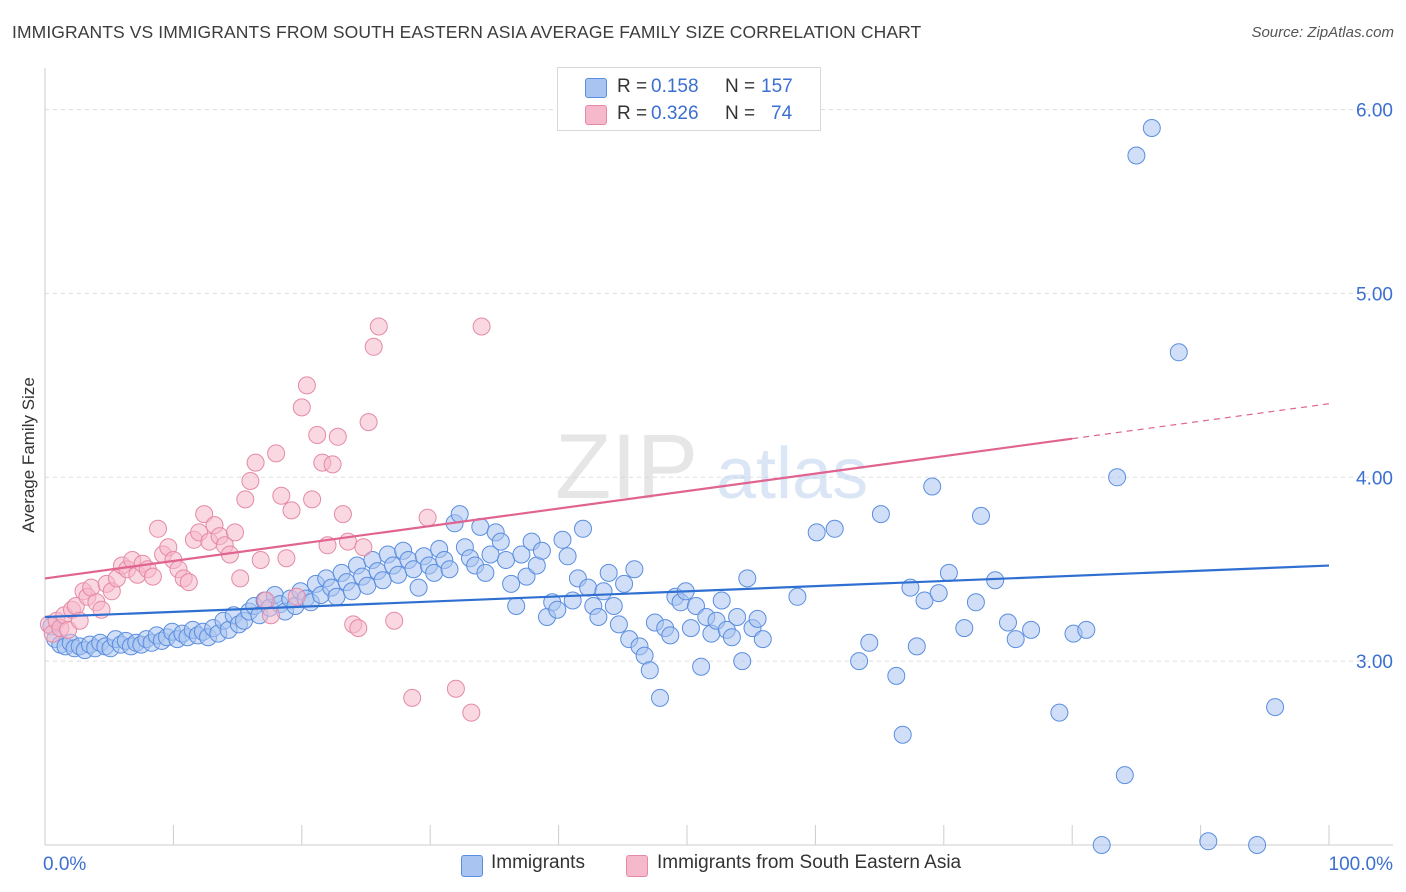  I want to click on source-label: Source: ZipAtlas.com, so click(1322, 32).